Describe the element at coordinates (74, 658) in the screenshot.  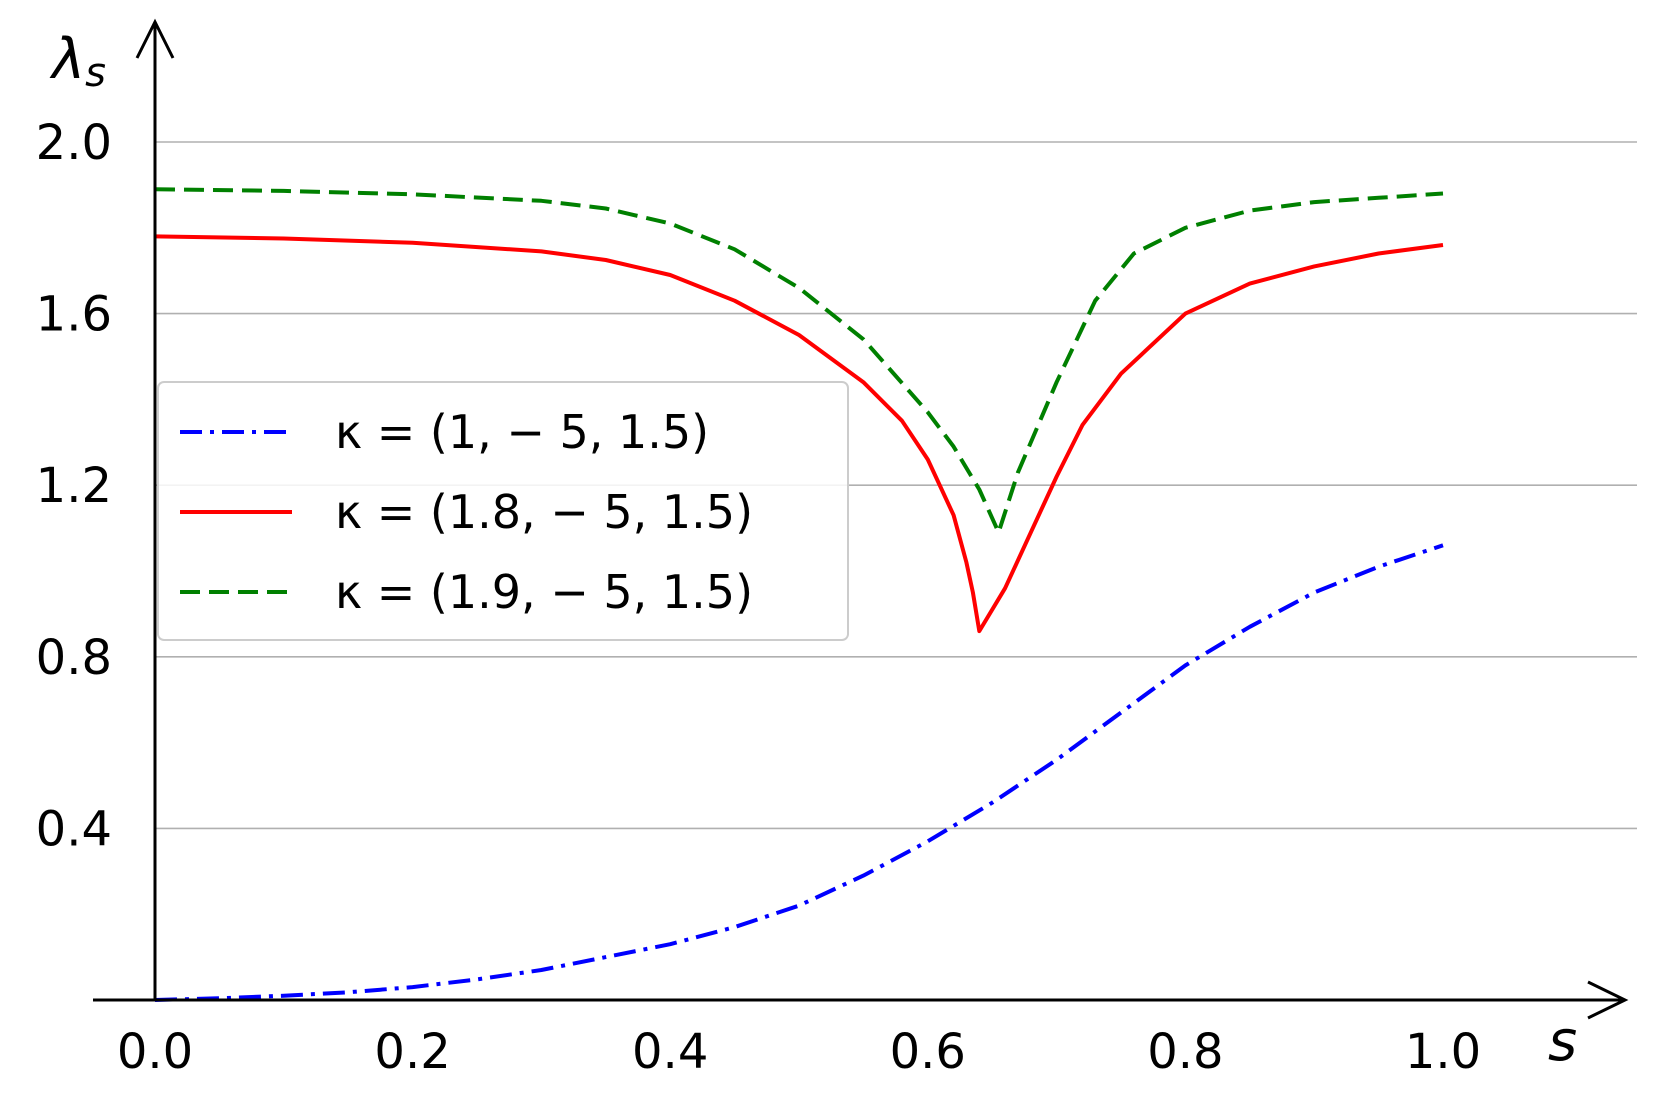
I see `y-tick-label: 0.8` at that location.